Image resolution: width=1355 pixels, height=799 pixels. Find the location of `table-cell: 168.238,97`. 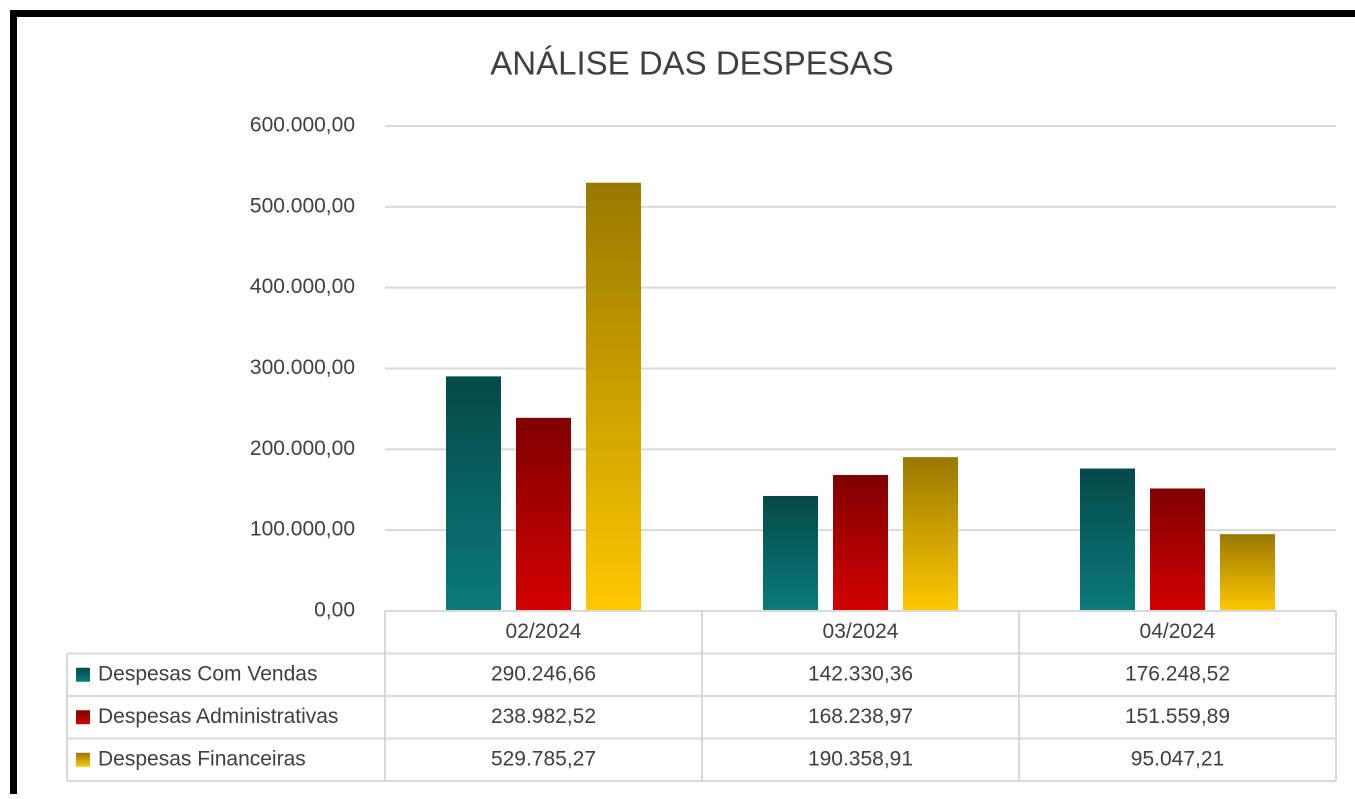

table-cell: 168.238,97 is located at coordinates (860, 716).